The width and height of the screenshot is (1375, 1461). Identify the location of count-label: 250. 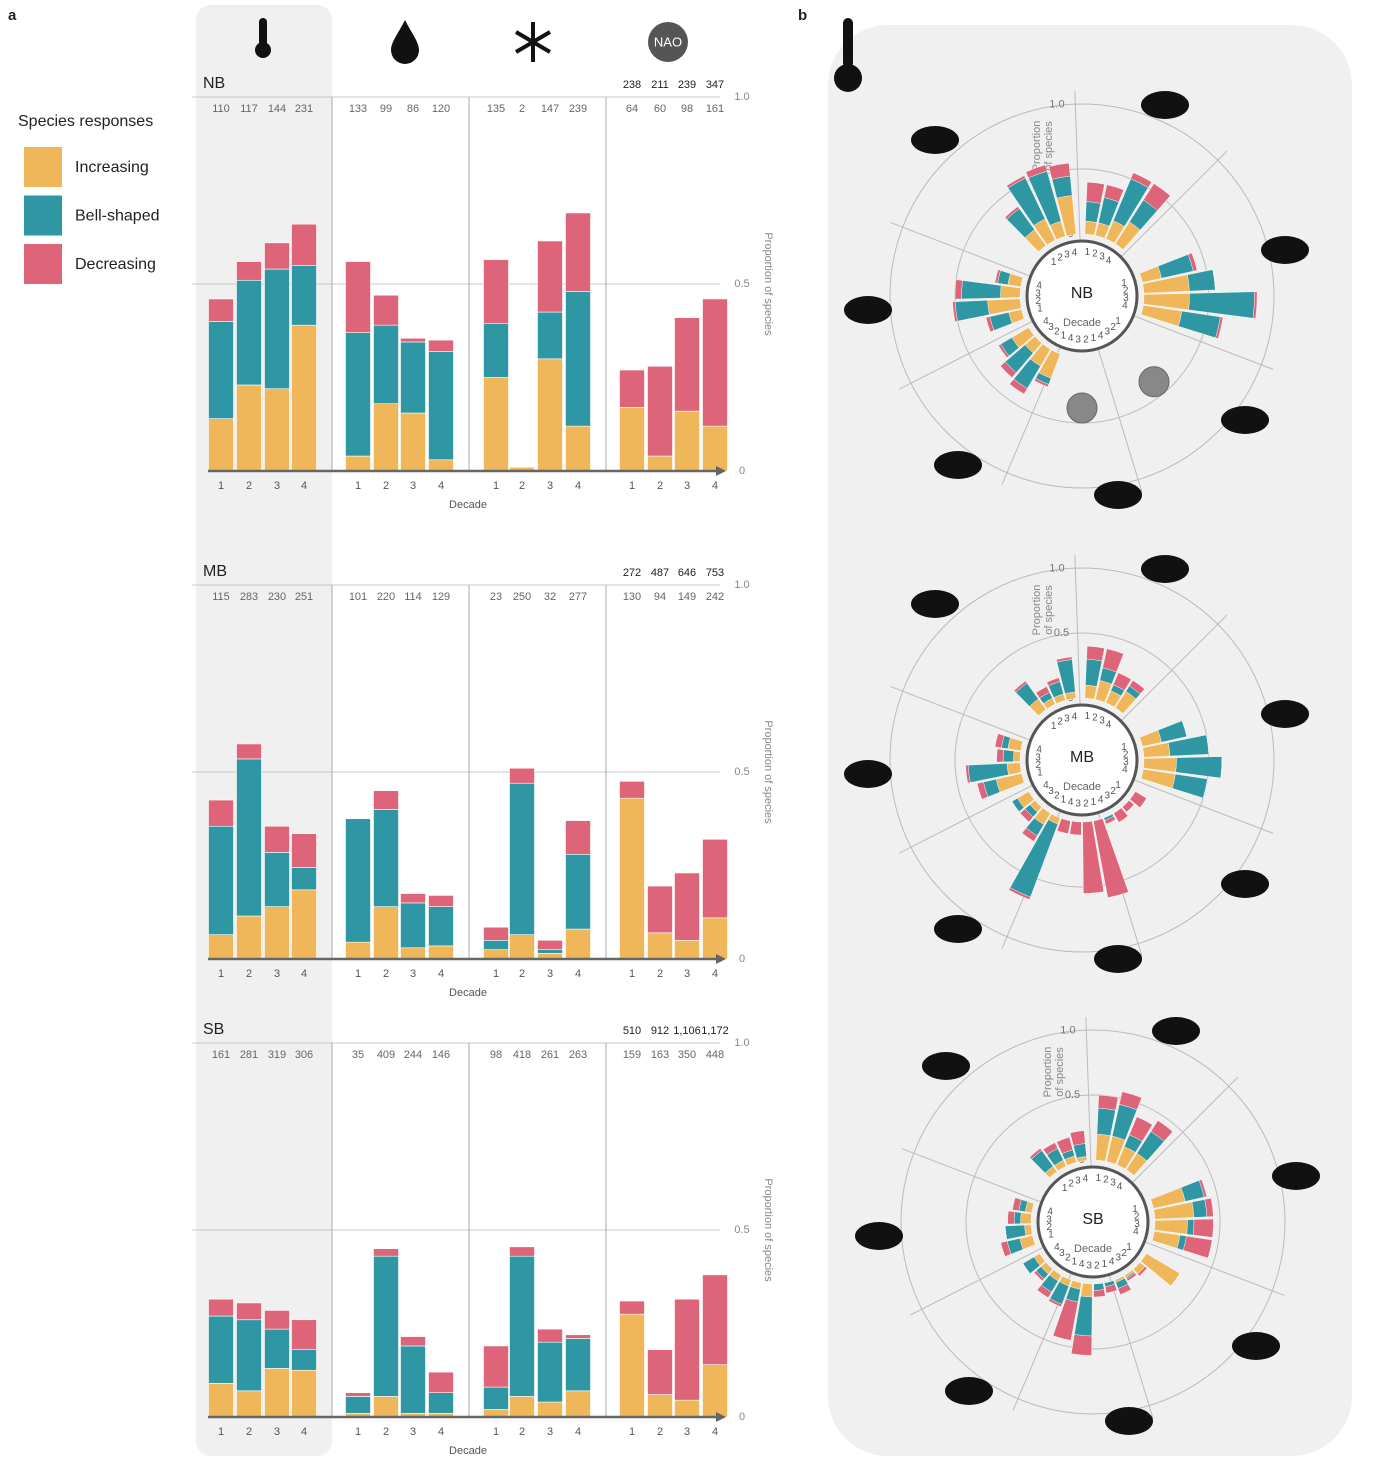
(522, 597).